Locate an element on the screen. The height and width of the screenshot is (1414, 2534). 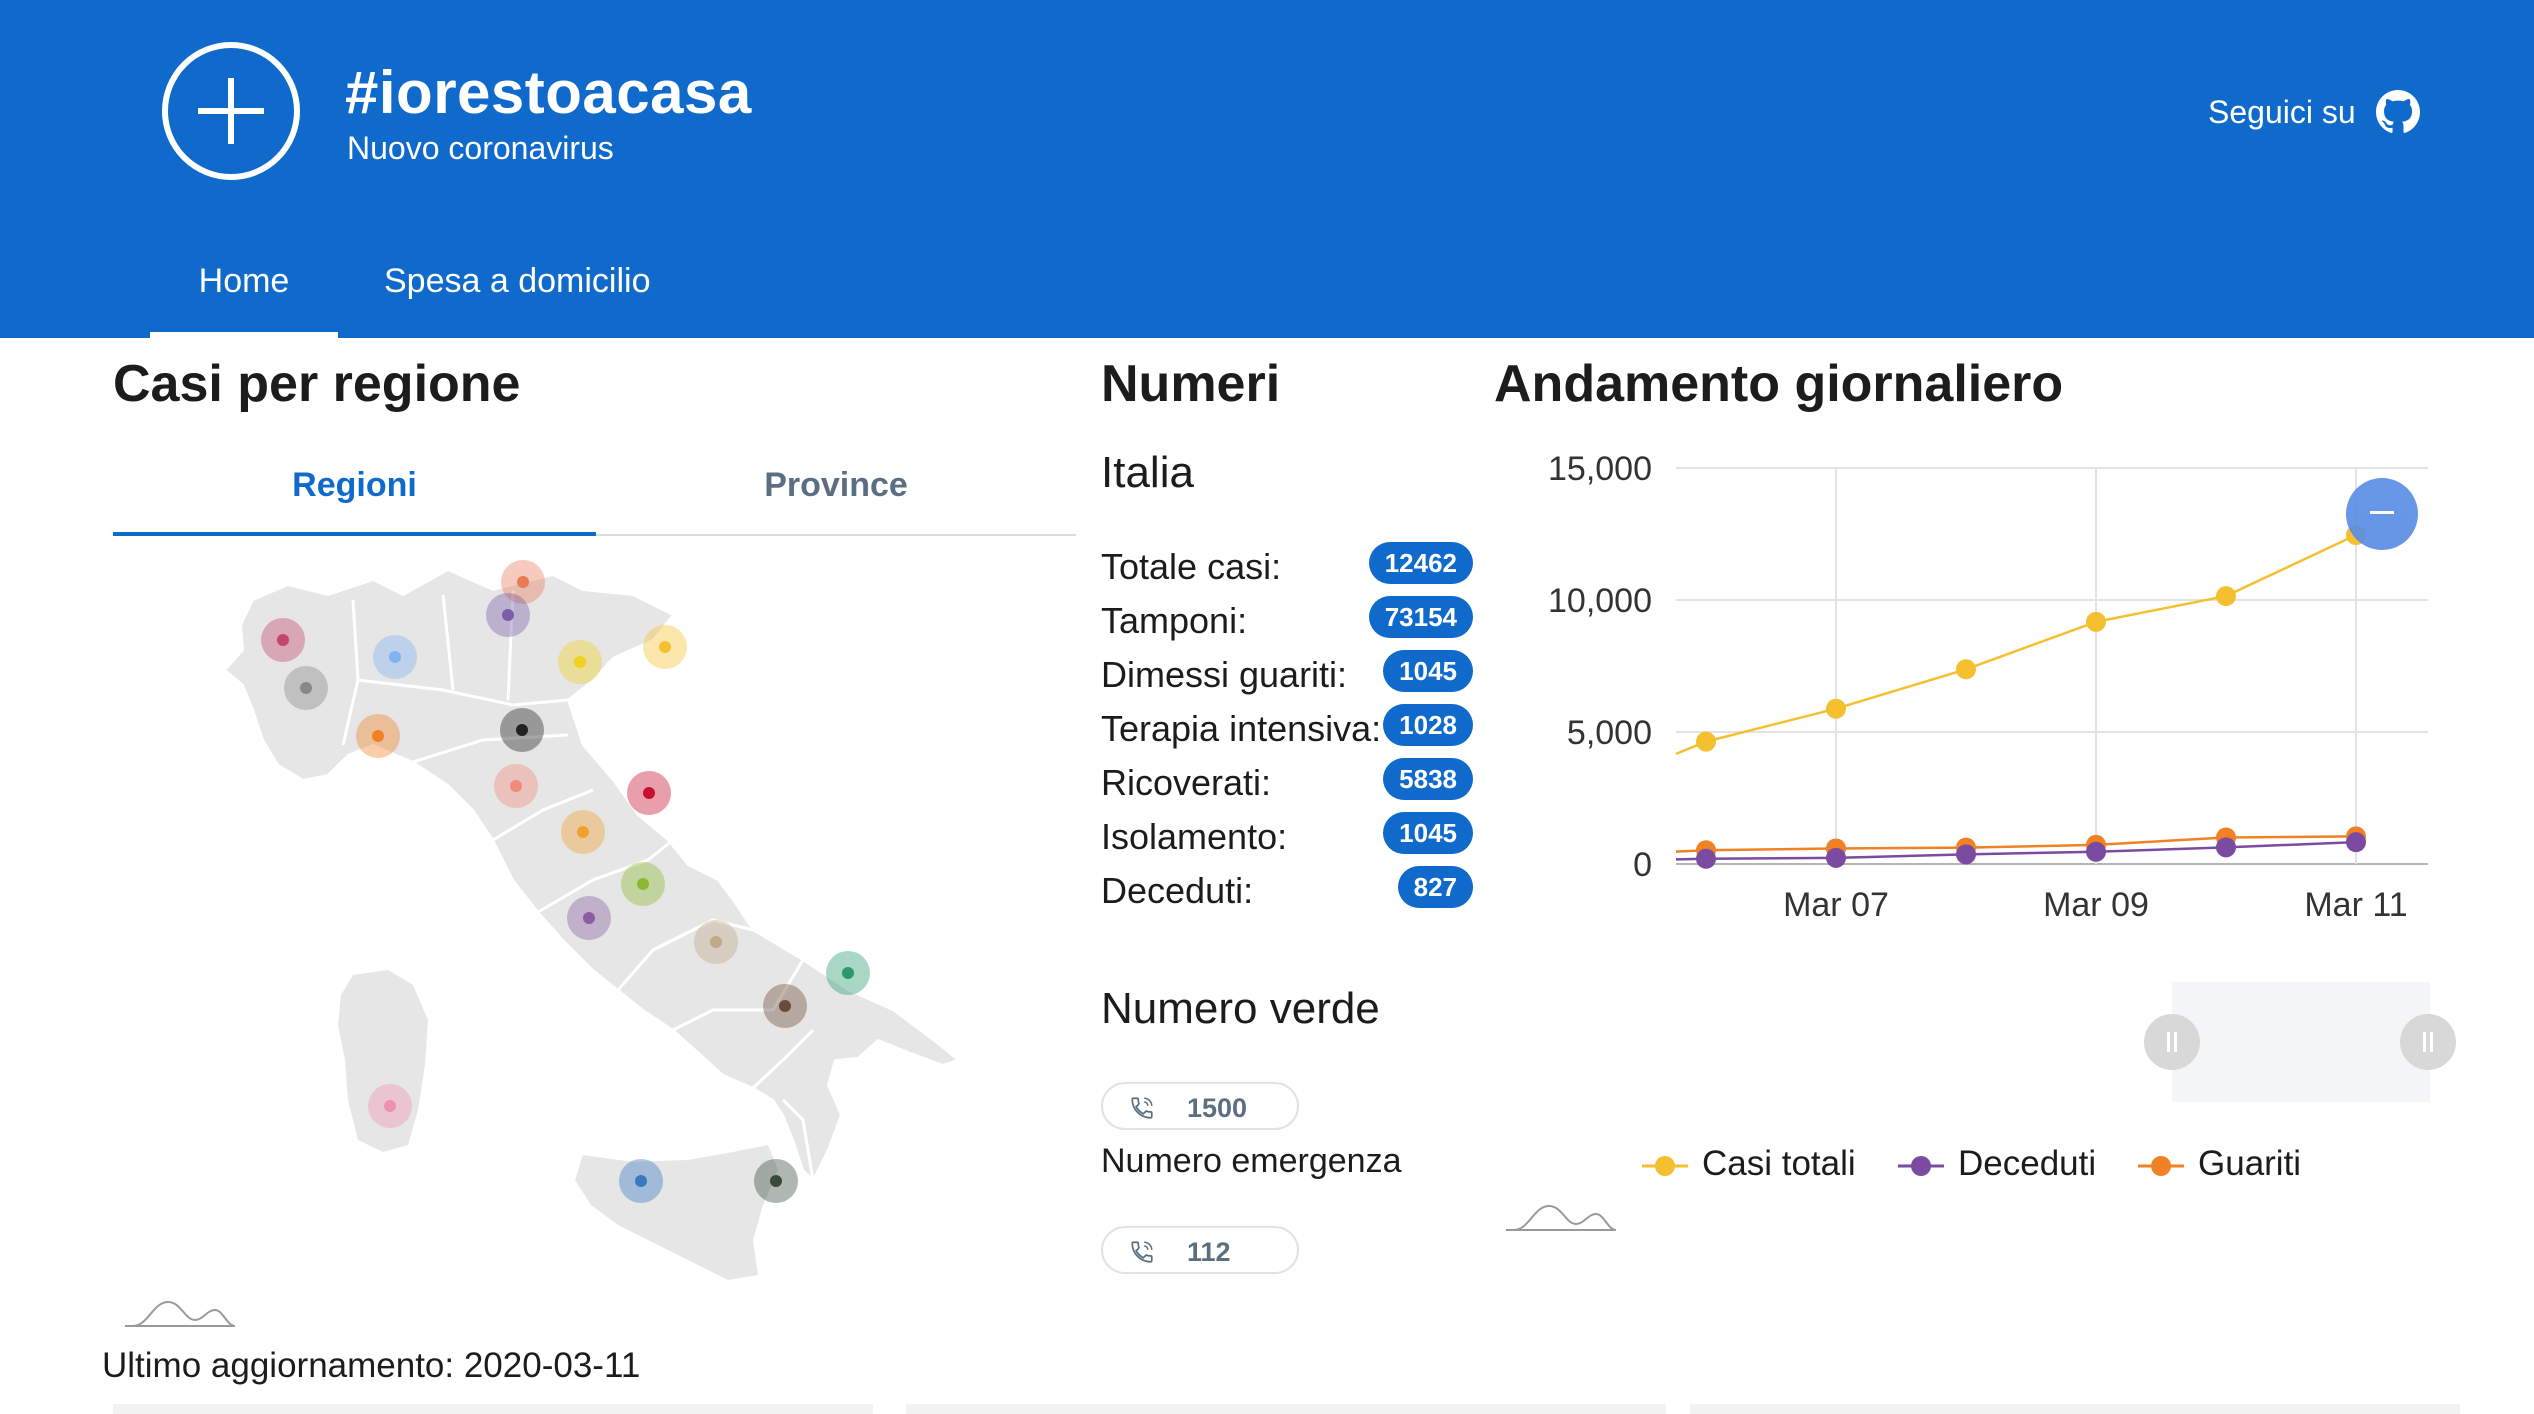
stat-badge: 827 is located at coordinates (1435, 887).